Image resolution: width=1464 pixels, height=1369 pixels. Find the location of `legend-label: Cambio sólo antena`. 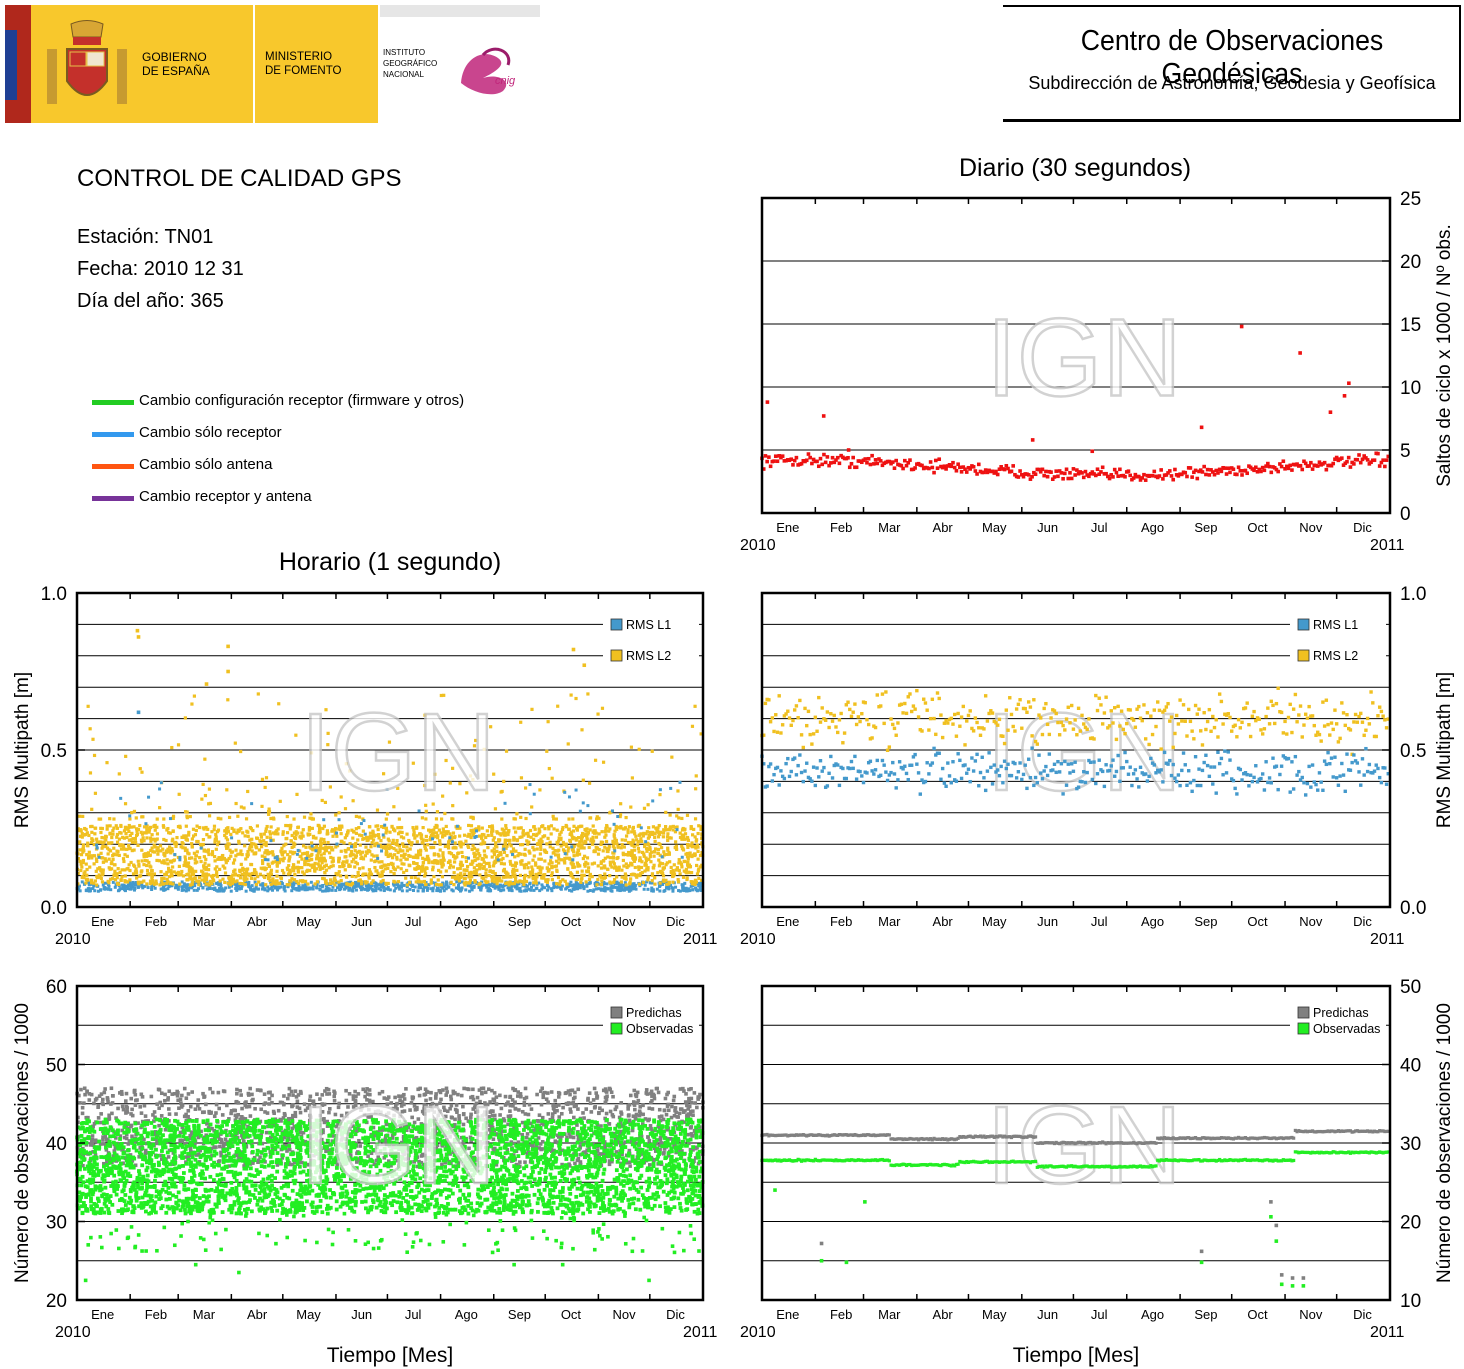

legend-label: Cambio sólo antena is located at coordinates (206, 464).